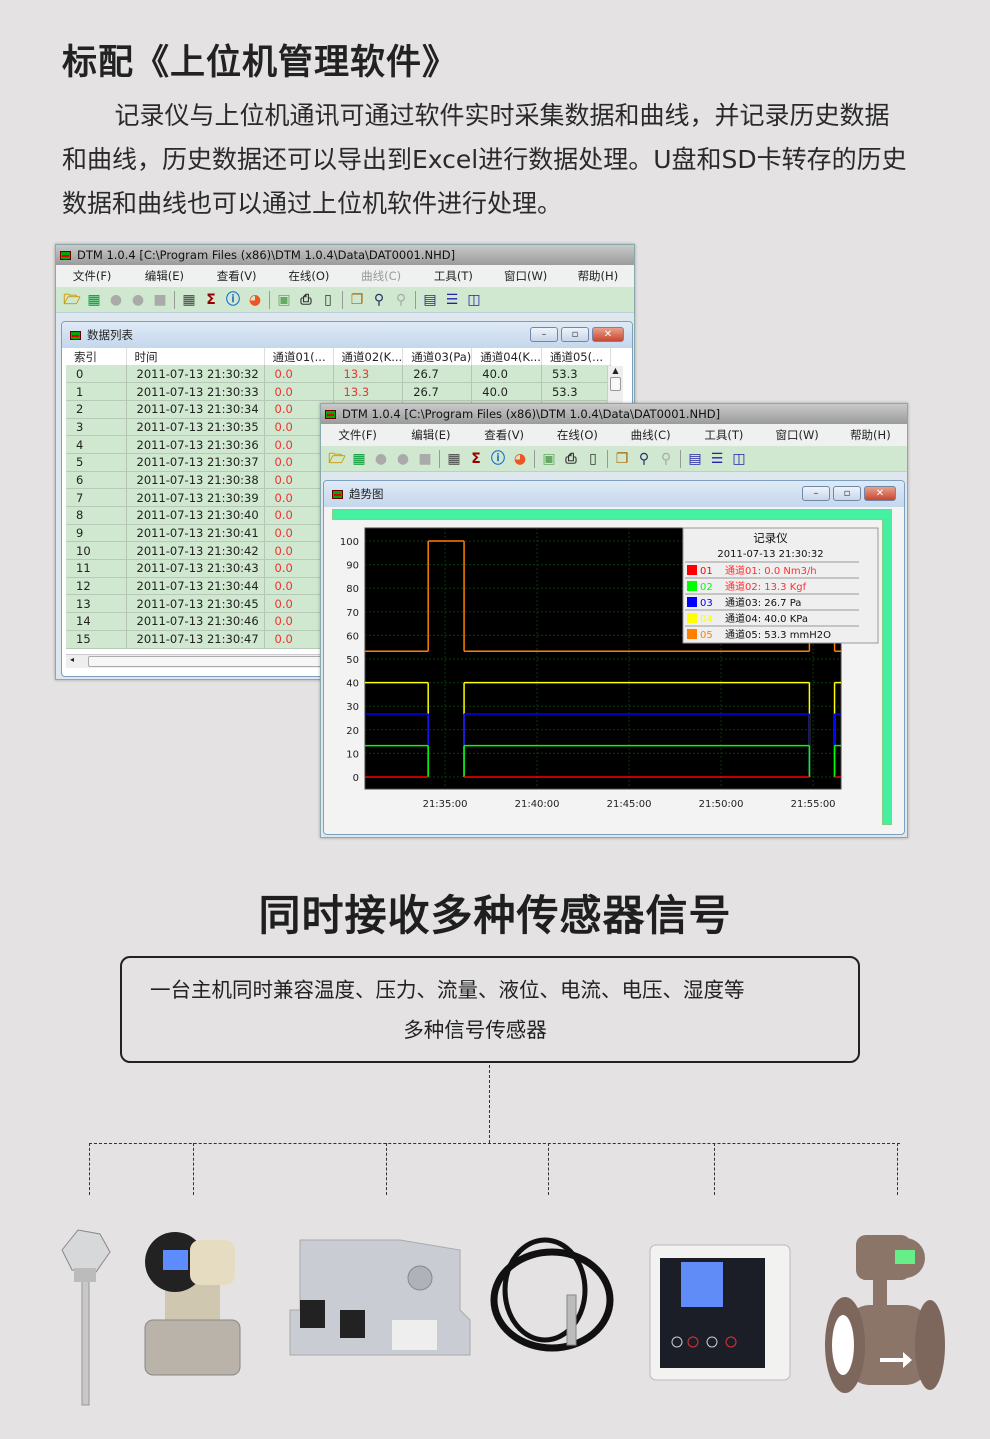  Describe the element at coordinates (437, 391) in the screenshot. I see `table-cell: 26.7` at that location.